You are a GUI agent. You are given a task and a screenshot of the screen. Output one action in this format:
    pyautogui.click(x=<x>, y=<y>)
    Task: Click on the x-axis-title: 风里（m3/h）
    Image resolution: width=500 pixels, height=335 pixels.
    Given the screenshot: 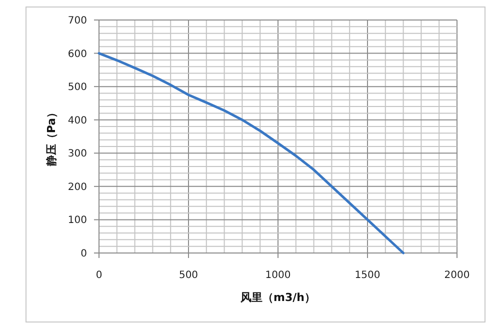 What is the action you would take?
    pyautogui.click(x=278, y=297)
    